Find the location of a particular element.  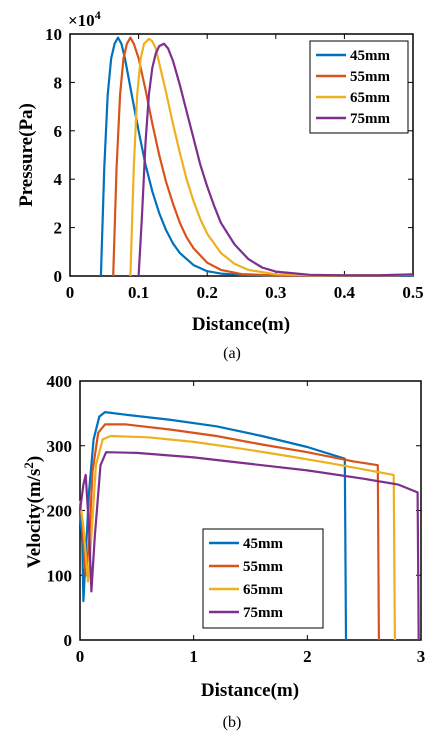

x-tick-label: 0.4 is located at coordinates (345, 292).